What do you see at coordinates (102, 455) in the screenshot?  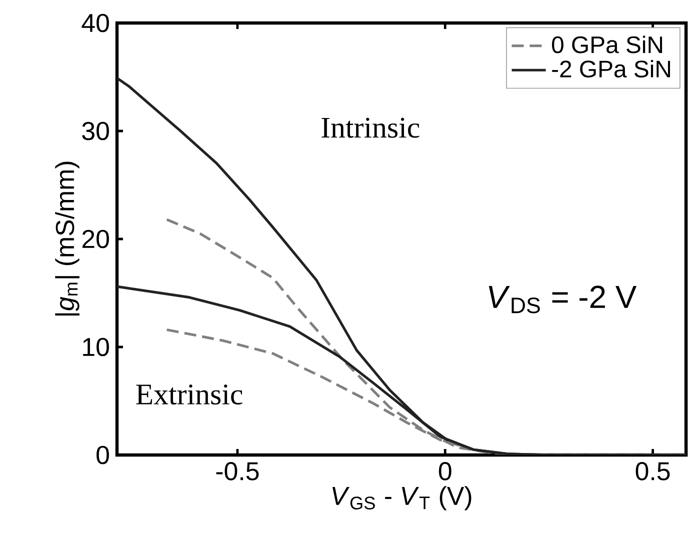 I see `y-tick-label: 0` at bounding box center [102, 455].